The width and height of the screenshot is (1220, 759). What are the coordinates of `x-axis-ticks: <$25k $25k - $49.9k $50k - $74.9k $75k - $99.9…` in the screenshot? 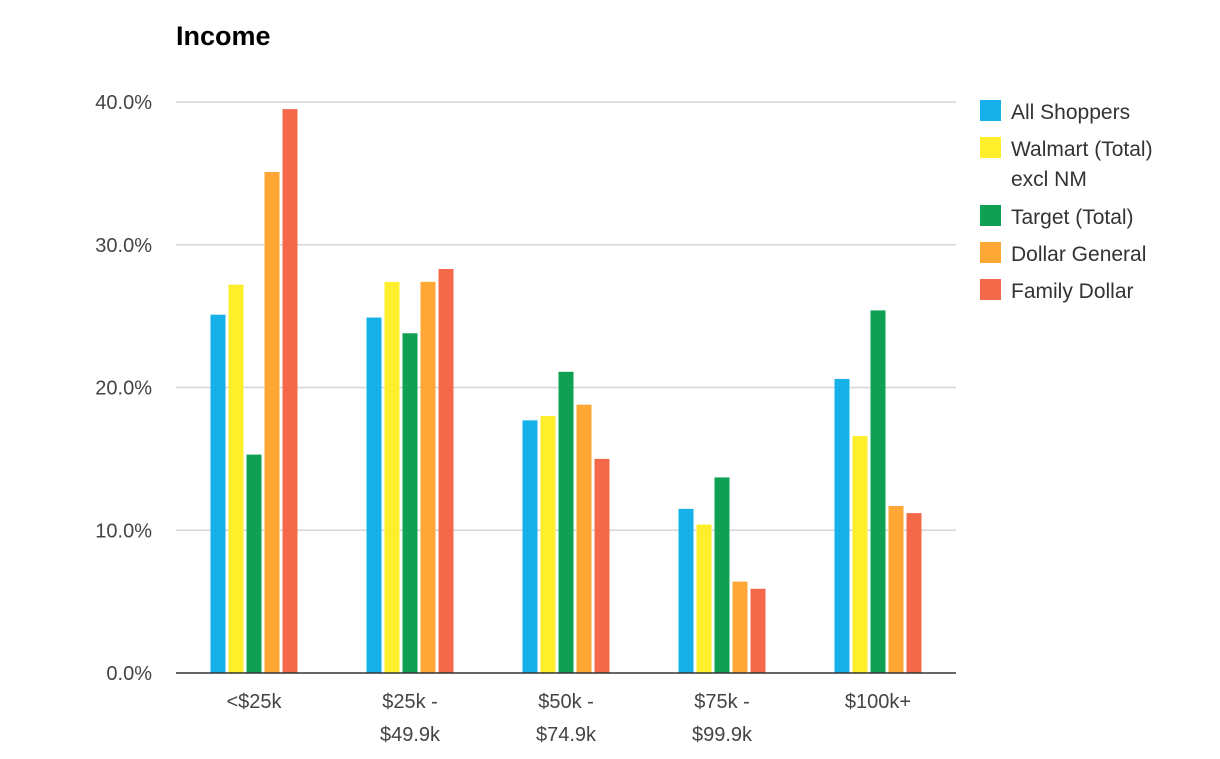 It's located at (568, 718).